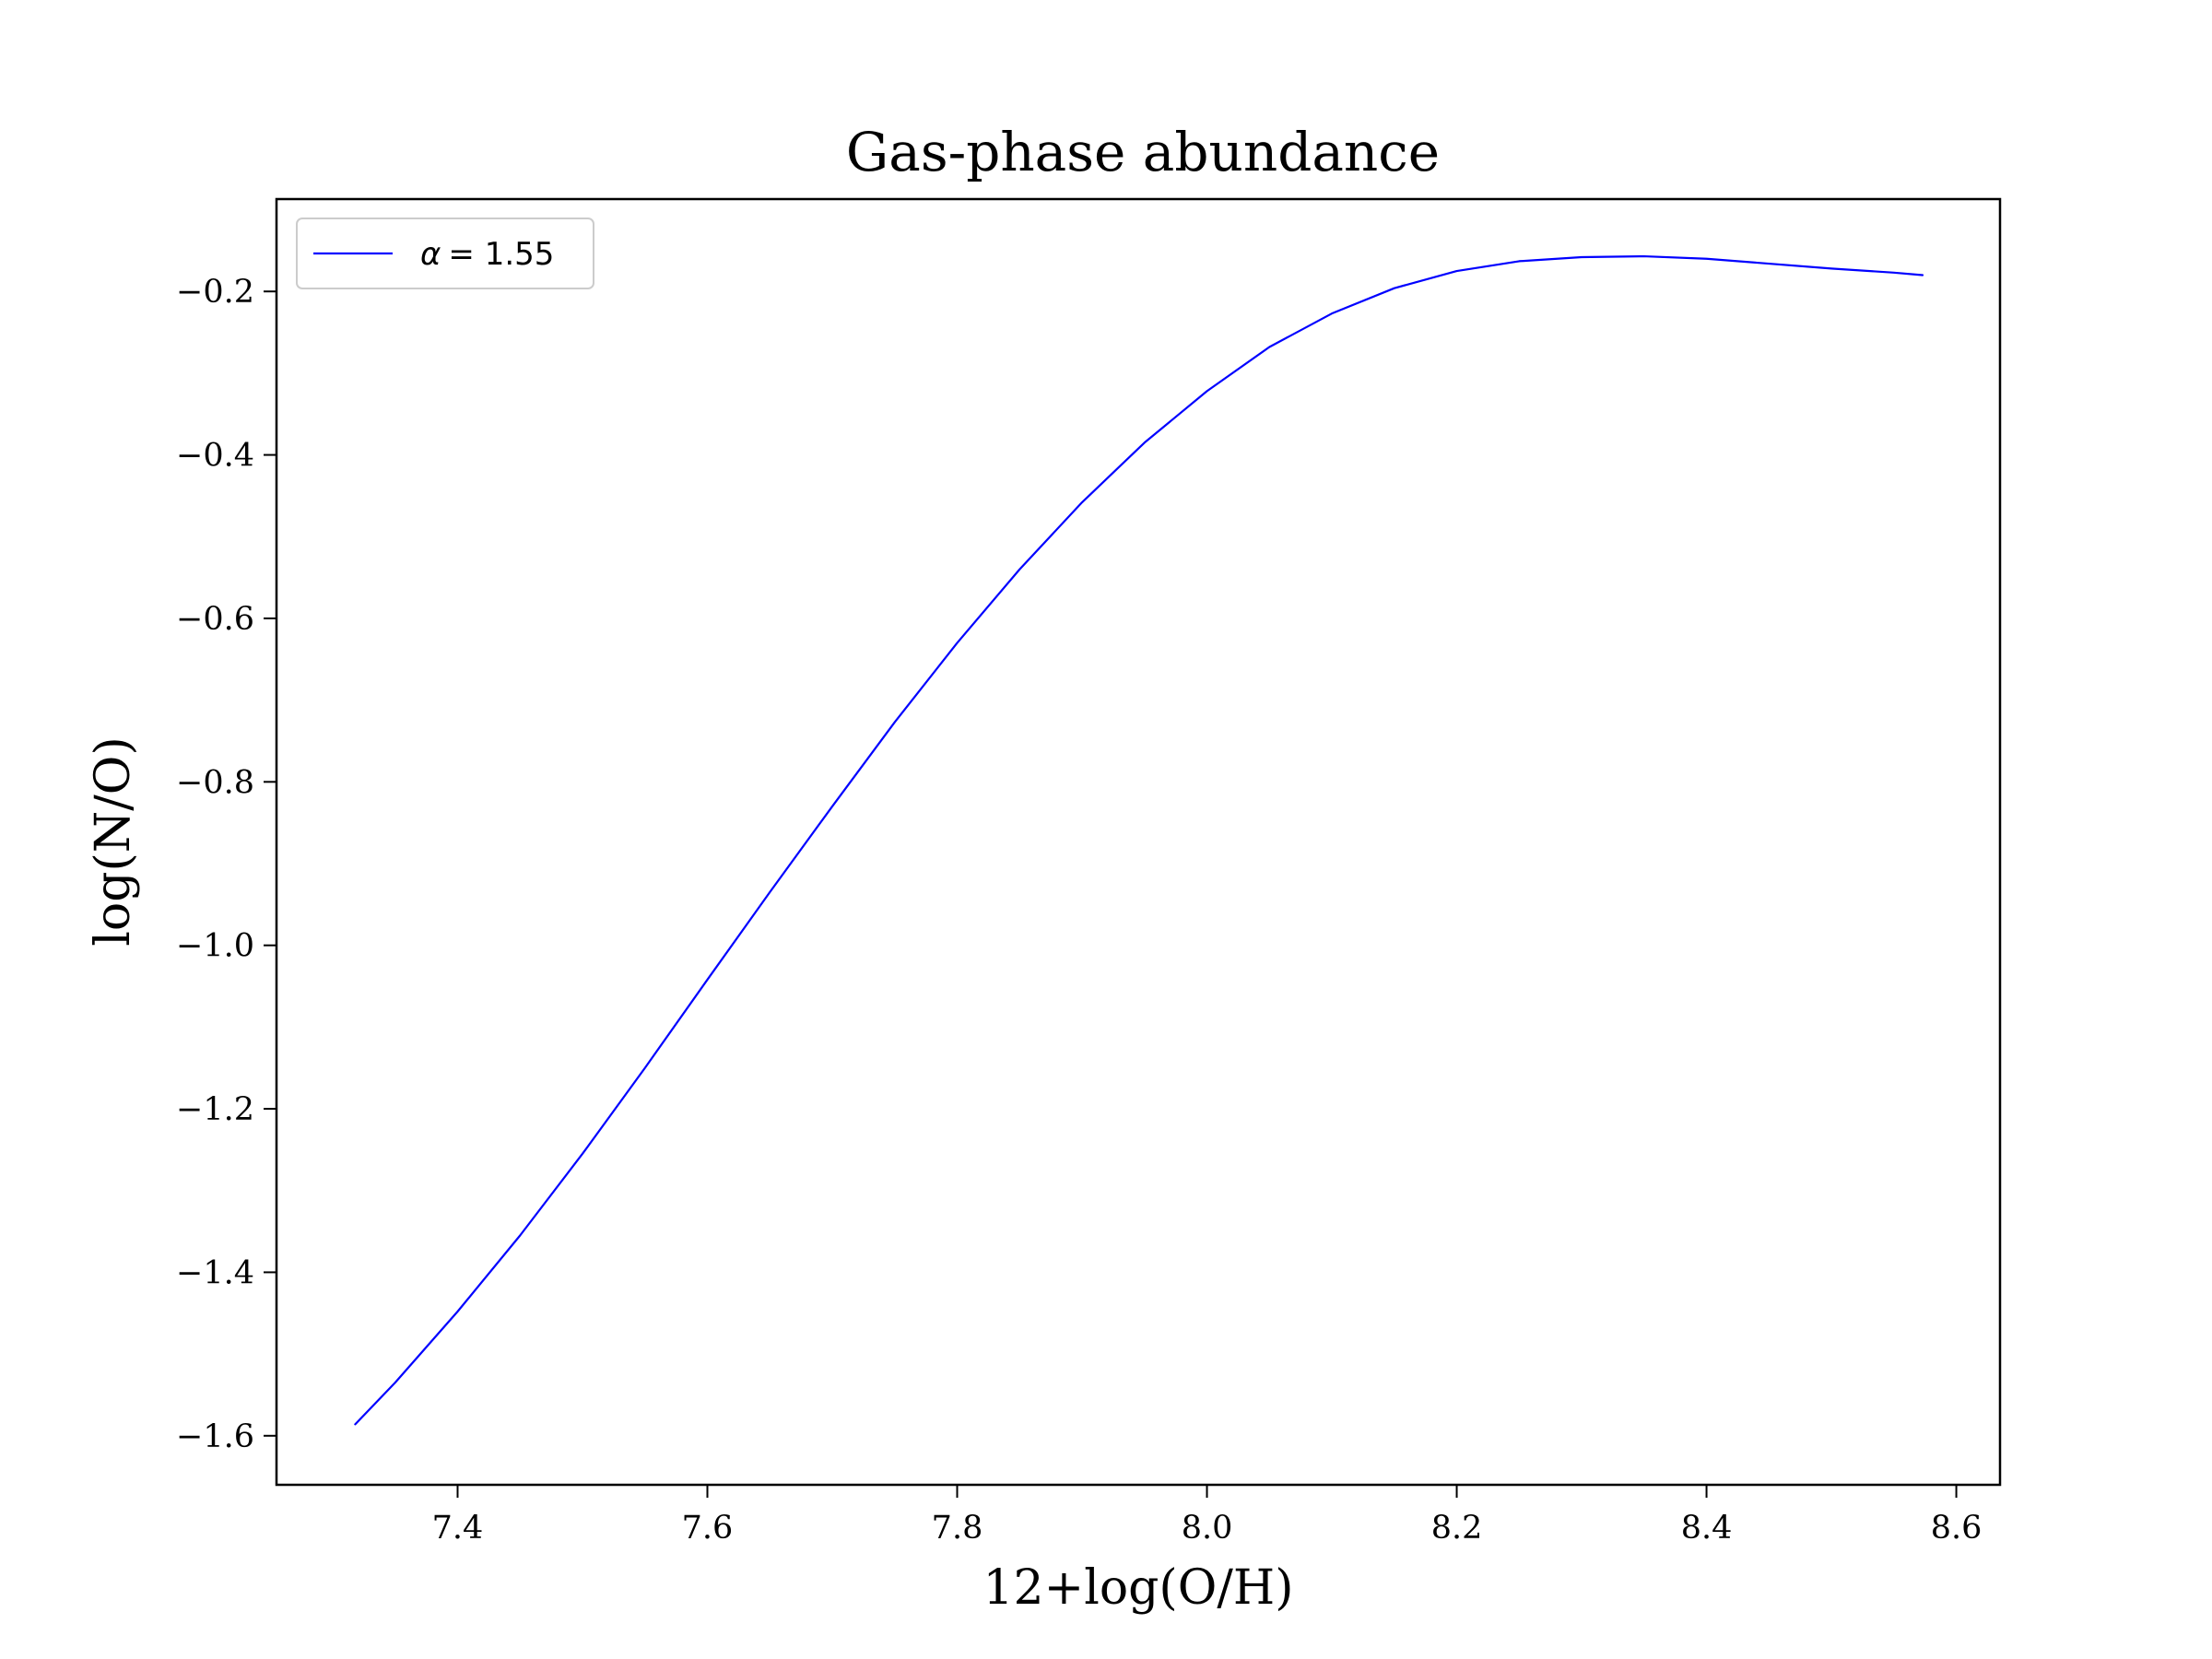 This screenshot has height=1659, width=2212. I want to click on x-axis: 7.4 7.6 7.8 8.0 8.2 8.4 8.6, so click(1207, 1516).